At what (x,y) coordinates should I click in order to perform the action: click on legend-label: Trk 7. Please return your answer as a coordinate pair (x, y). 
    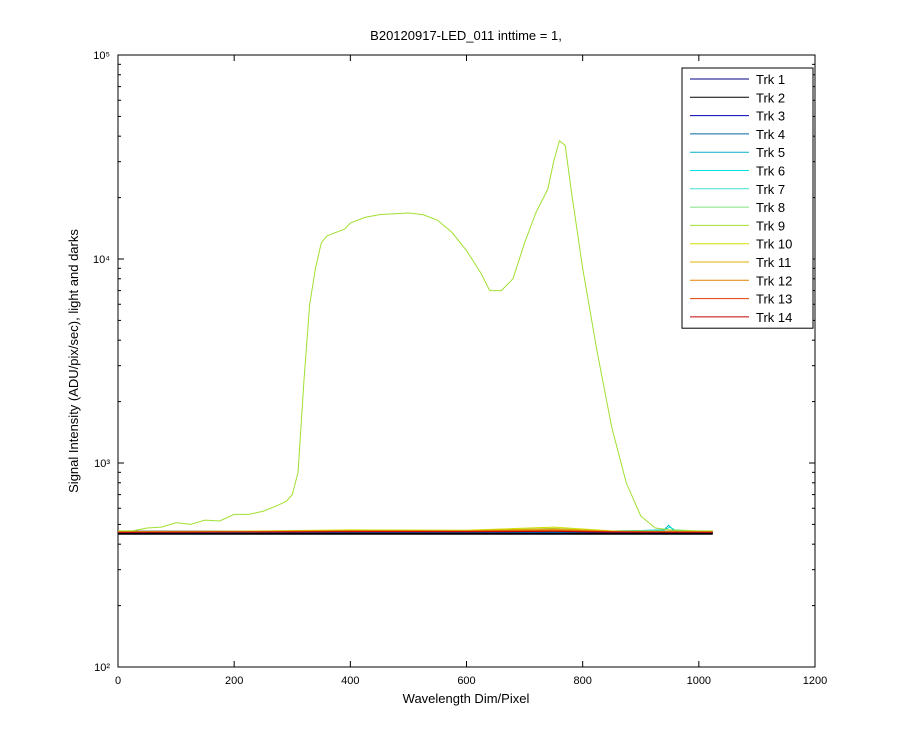
    Looking at the image, I should click on (770, 189).